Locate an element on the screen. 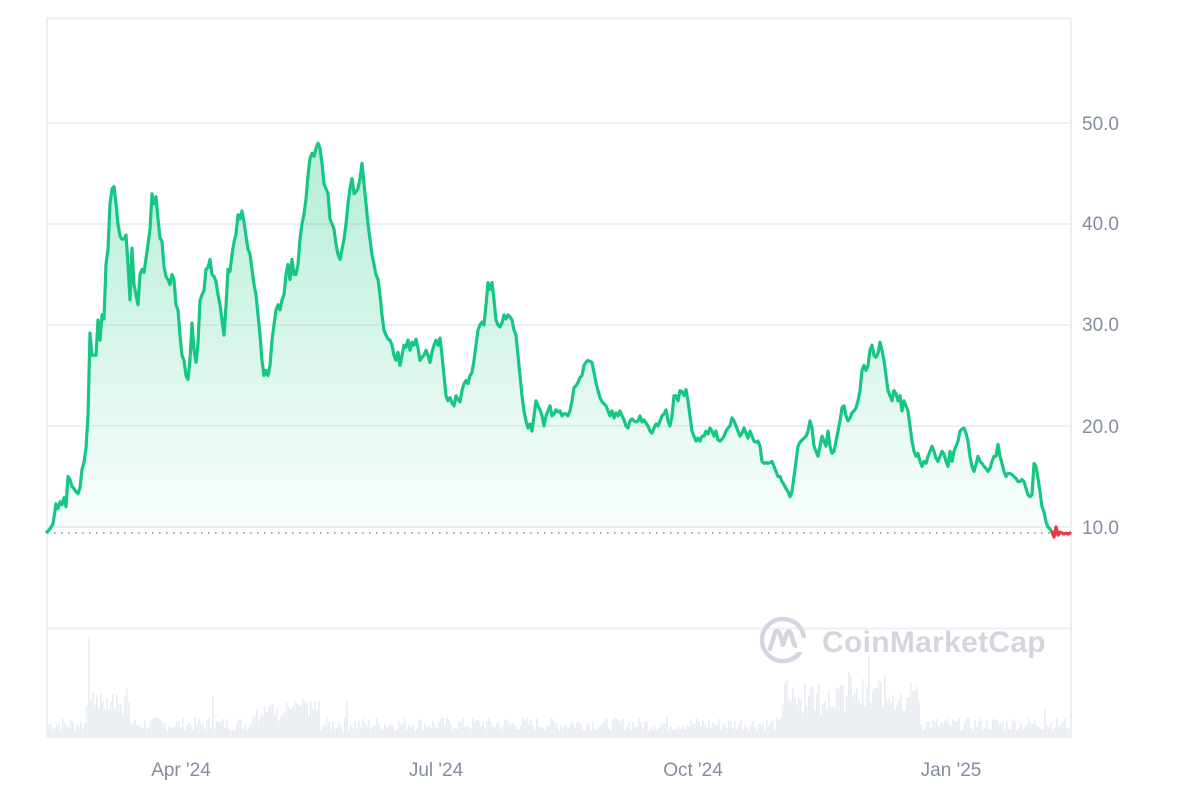 Image resolution: width=1200 pixels, height=805 pixels. y-tick-label: 10.0 is located at coordinates (1100, 528).